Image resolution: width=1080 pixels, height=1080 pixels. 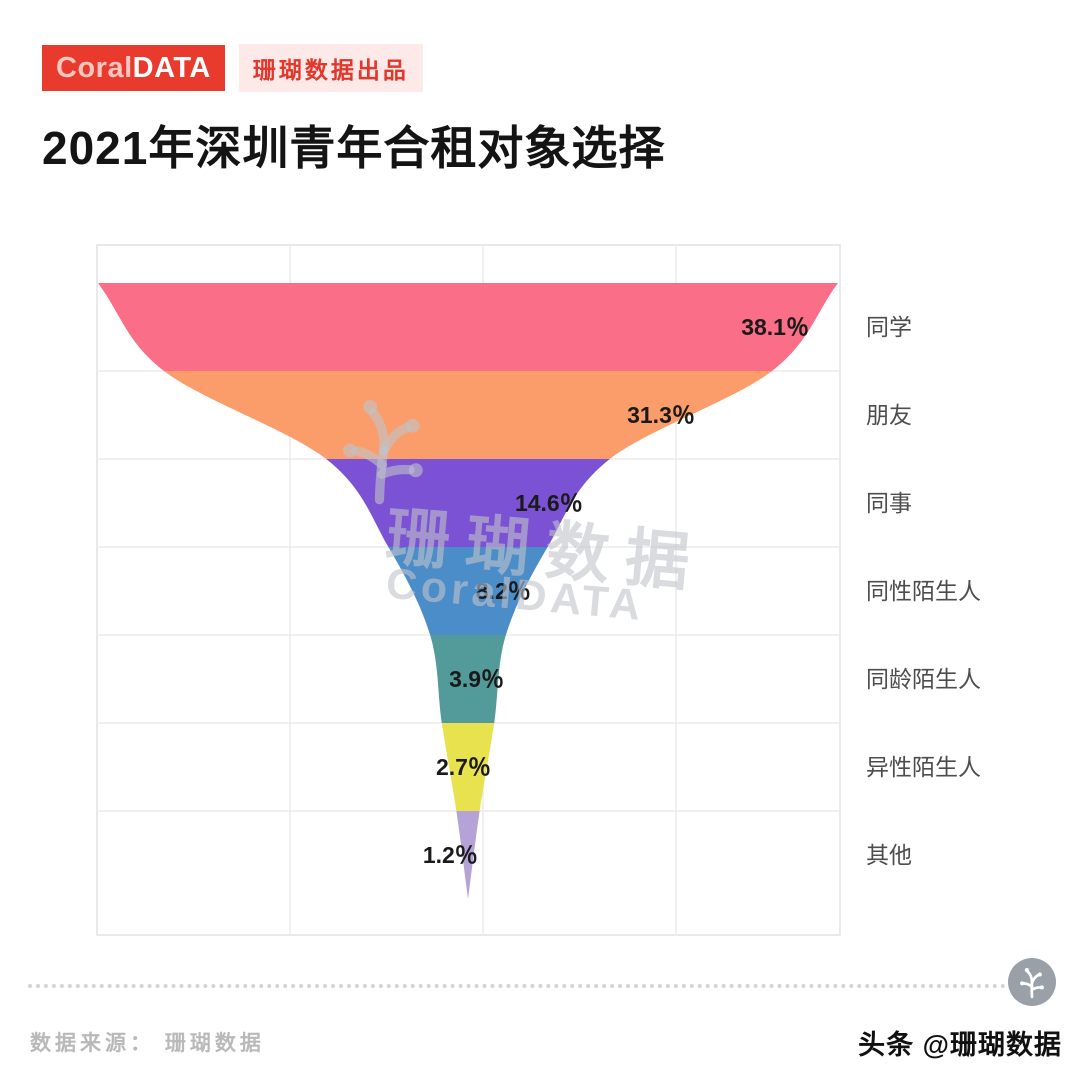 What do you see at coordinates (889, 503) in the screenshot?
I see `category-label: 同事` at bounding box center [889, 503].